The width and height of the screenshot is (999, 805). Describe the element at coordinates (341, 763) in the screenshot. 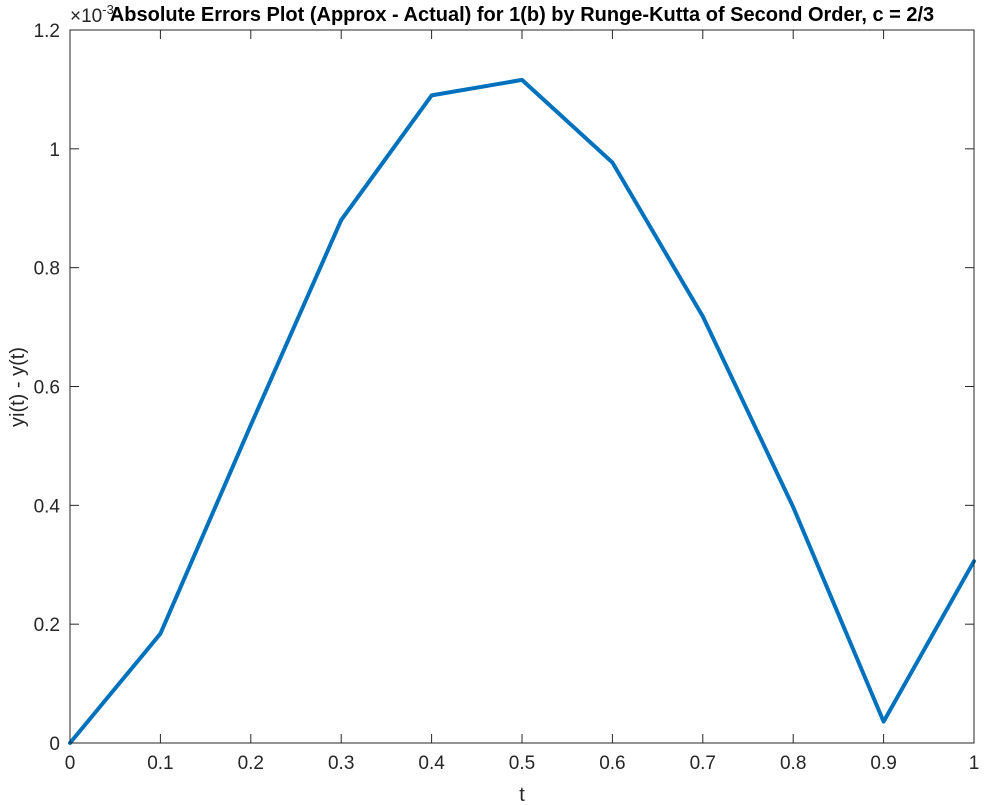

I see `x-tick-label: 0.3` at that location.